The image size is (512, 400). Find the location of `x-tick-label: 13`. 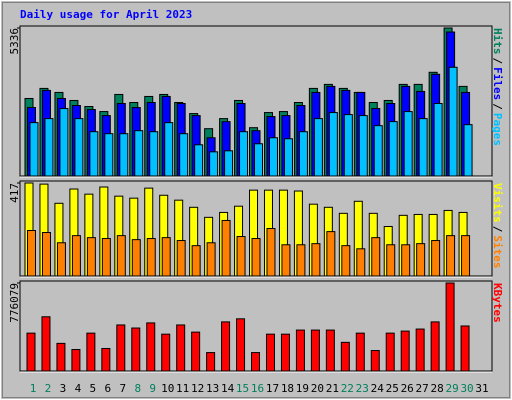

x-tick-label: 13 is located at coordinates (212, 388).